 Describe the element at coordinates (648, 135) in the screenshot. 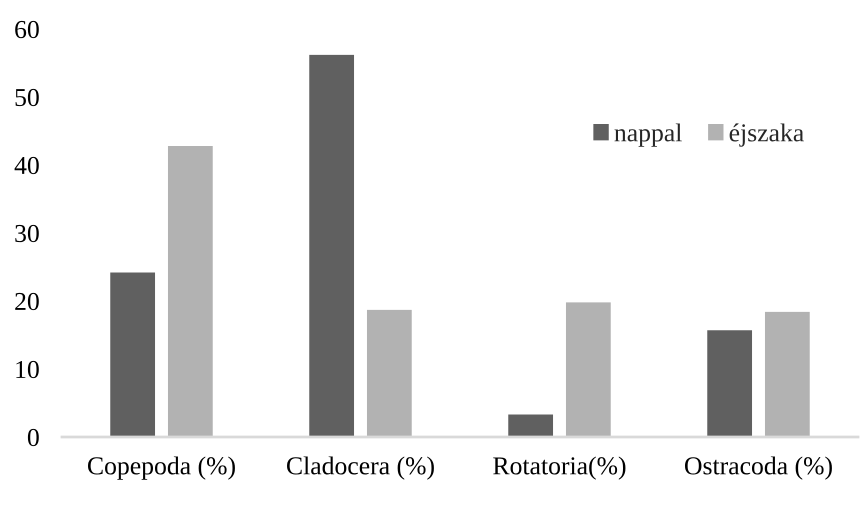

I see `legend-label: nappal` at that location.